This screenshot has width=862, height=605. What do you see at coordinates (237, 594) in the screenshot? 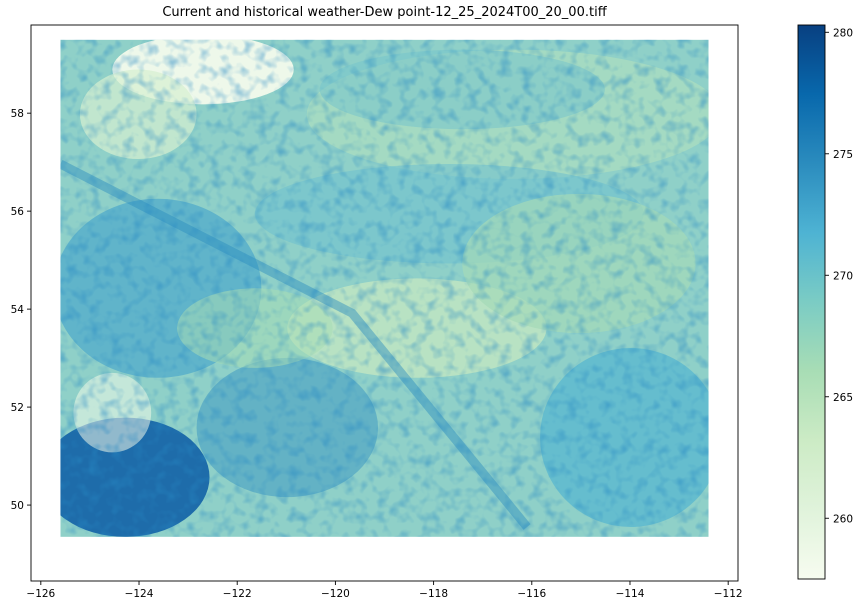
I see `x-tick-label: −122` at bounding box center [237, 594].